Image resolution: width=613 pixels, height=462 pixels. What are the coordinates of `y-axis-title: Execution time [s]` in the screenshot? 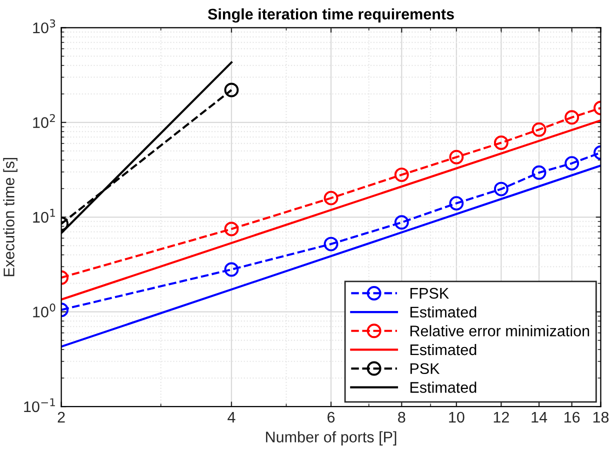 It's located at (10, 217).